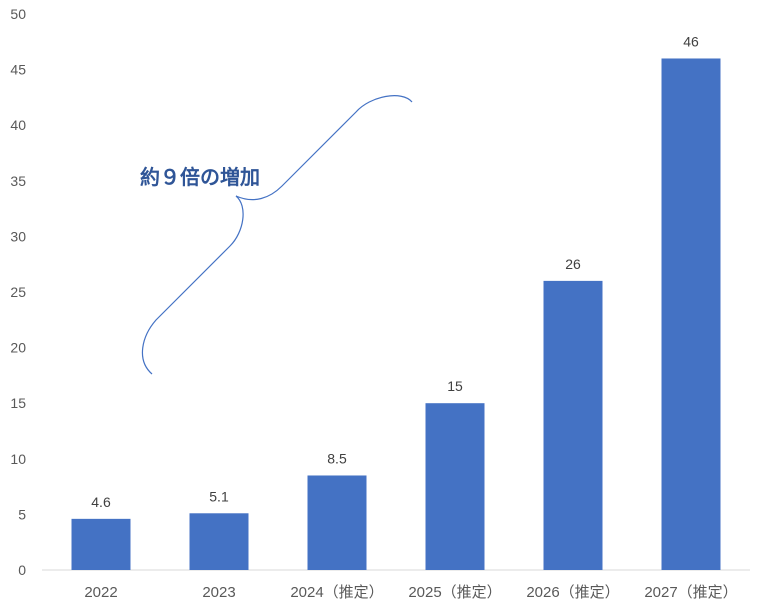 The height and width of the screenshot is (607, 757). Describe the element at coordinates (22, 570) in the screenshot. I see `y-tick-label: 0` at that location.